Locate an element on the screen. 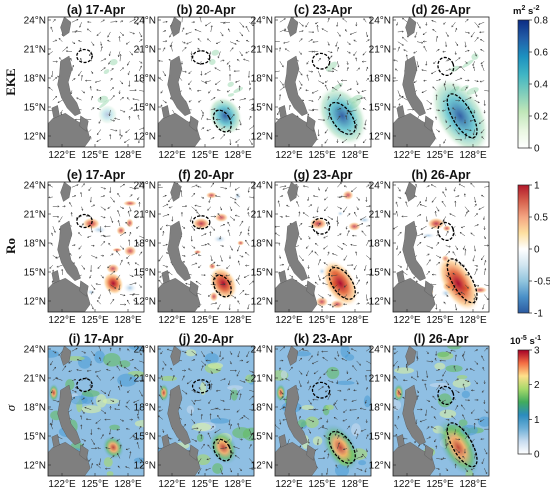 This screenshot has width=550, height=497. ro-north-core is located at coordinates (318, 223).